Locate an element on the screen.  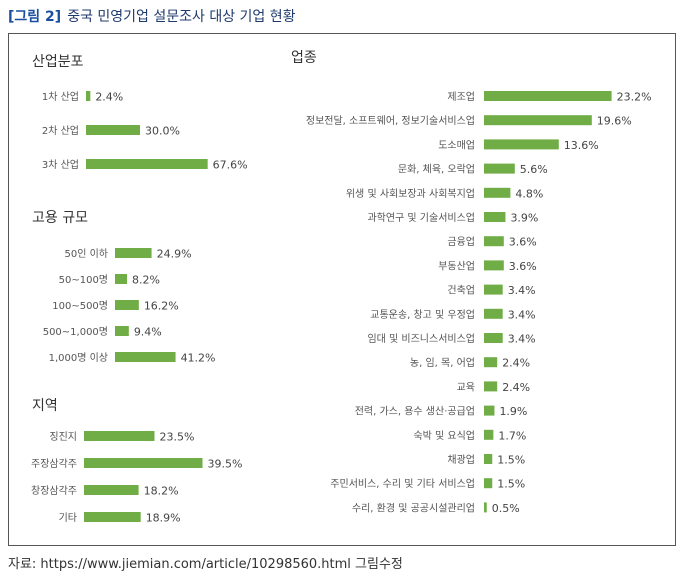
figure-tag: [그림 2] is located at coordinates (35, 17).